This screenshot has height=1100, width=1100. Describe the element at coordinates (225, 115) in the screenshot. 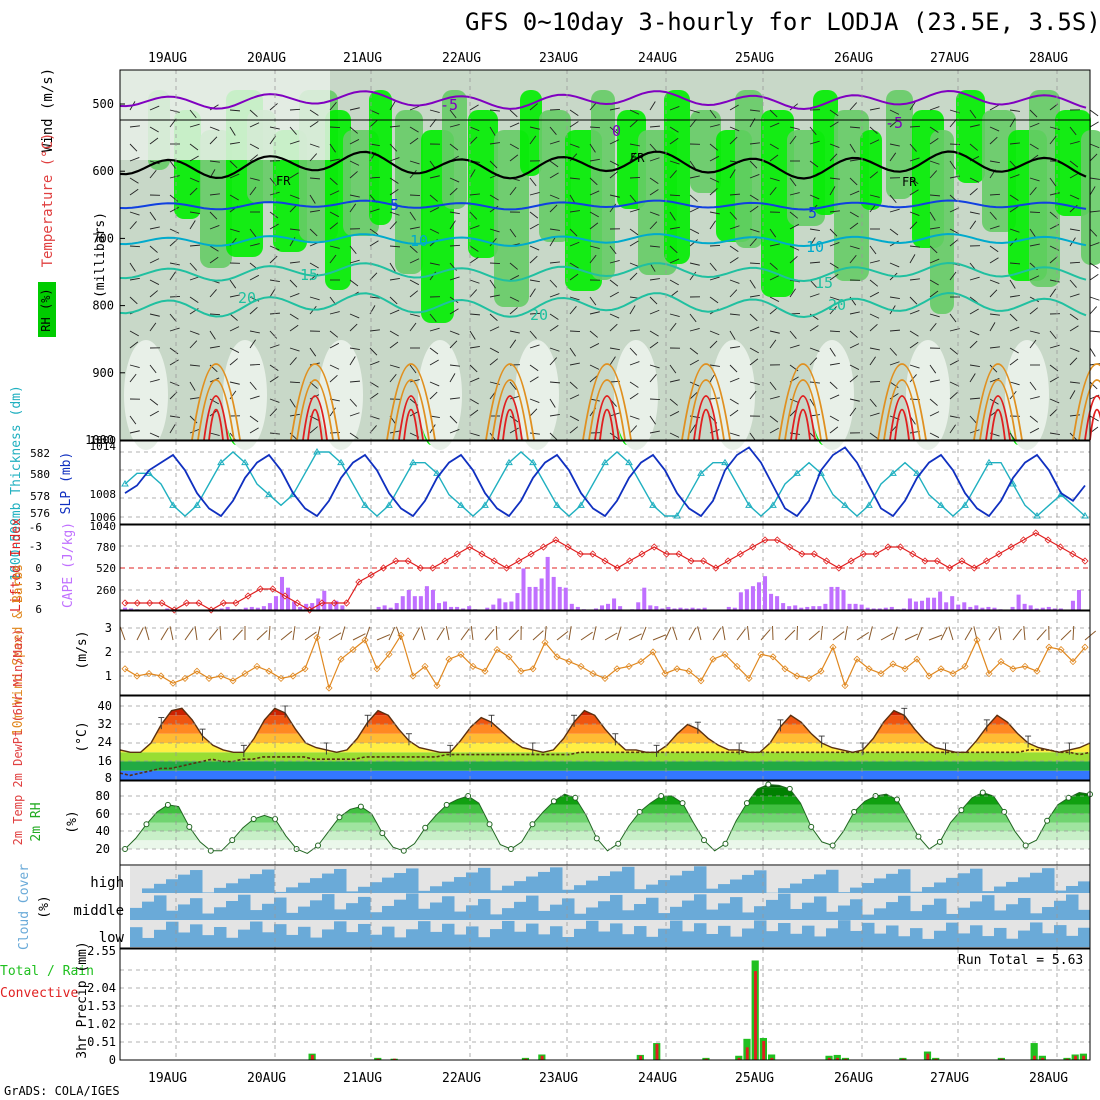

I see `rh-dry-region` at that location.